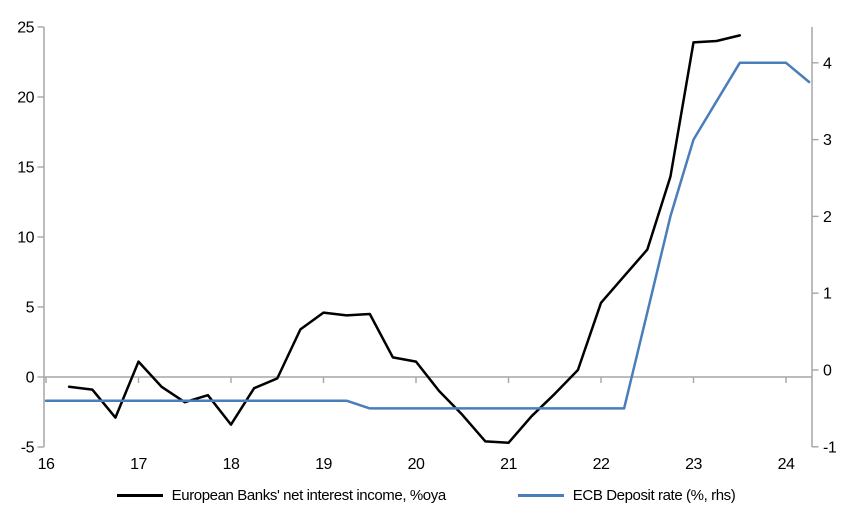 This screenshot has width=852, height=531. I want to click on left-axis-tick-label: 20, so click(25, 98).